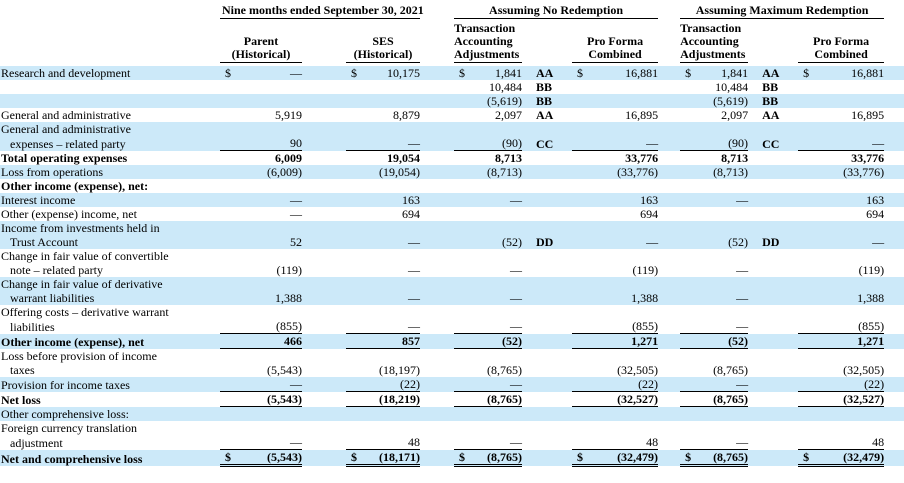 This screenshot has height=483, width=904. Describe the element at coordinates (392, 384) in the screenshot. I see `cell-value: (22)` at that location.